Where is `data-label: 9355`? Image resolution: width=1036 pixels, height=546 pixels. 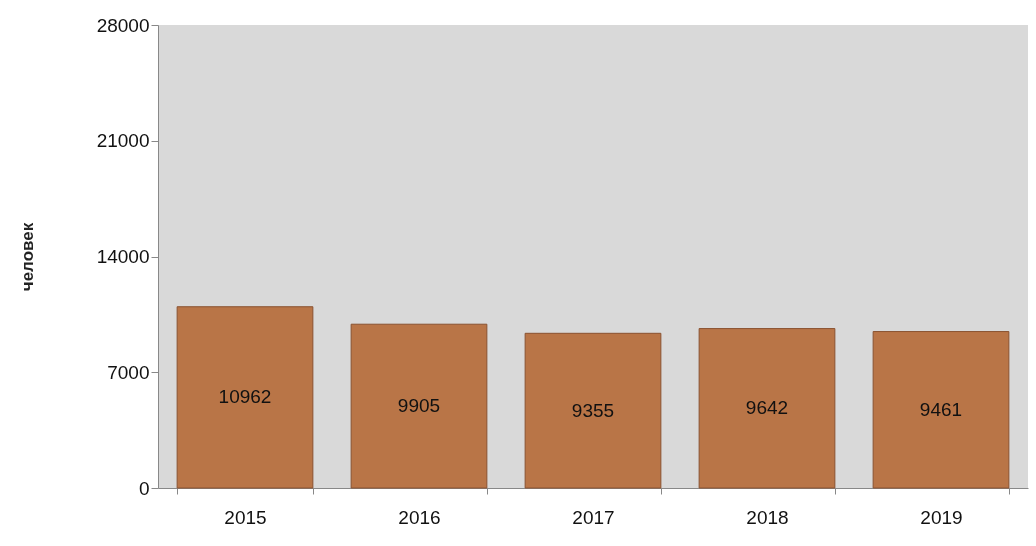 data-label: 9355 is located at coordinates (593, 410).